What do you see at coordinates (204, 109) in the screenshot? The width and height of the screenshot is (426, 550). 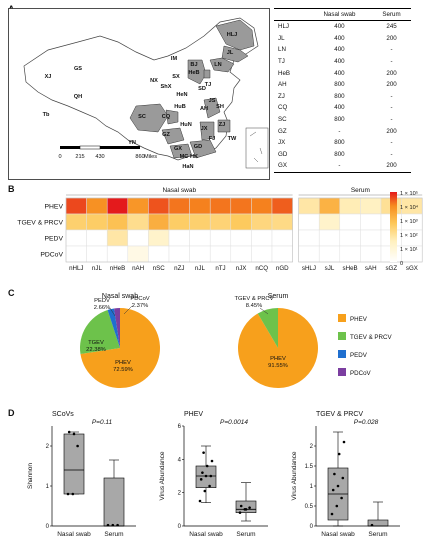 I see `map-region-label: AH` at bounding box center [204, 109].